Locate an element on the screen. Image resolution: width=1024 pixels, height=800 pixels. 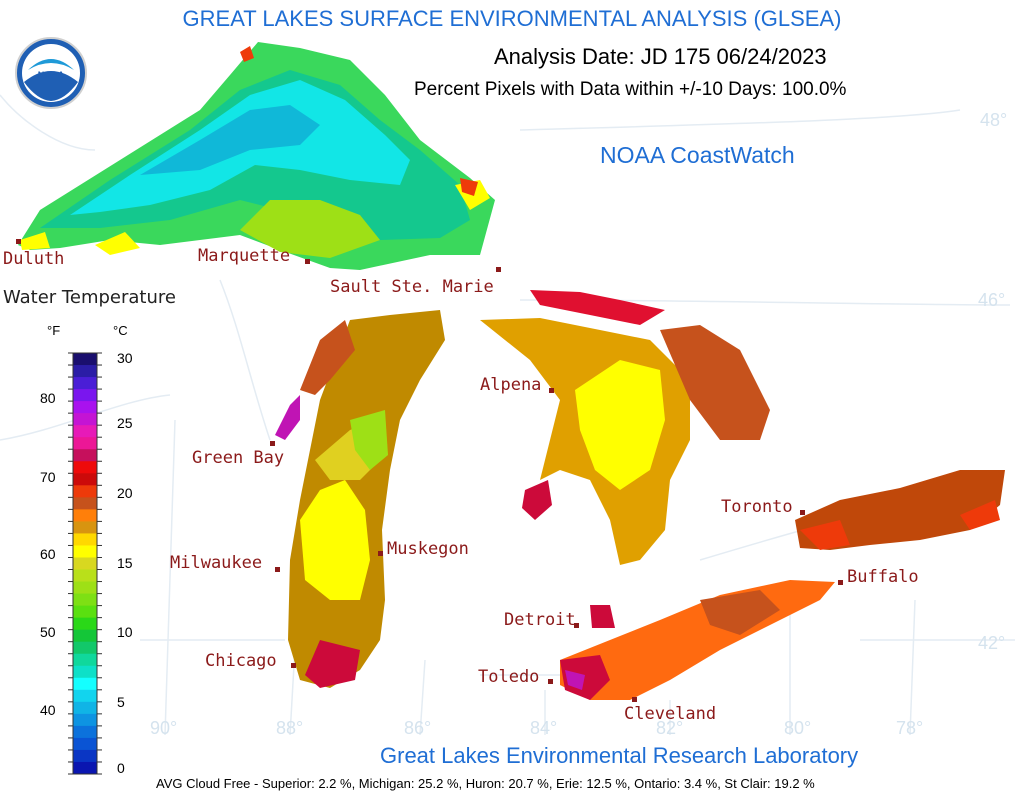
lake-ontario is located at coordinates (900, 510).